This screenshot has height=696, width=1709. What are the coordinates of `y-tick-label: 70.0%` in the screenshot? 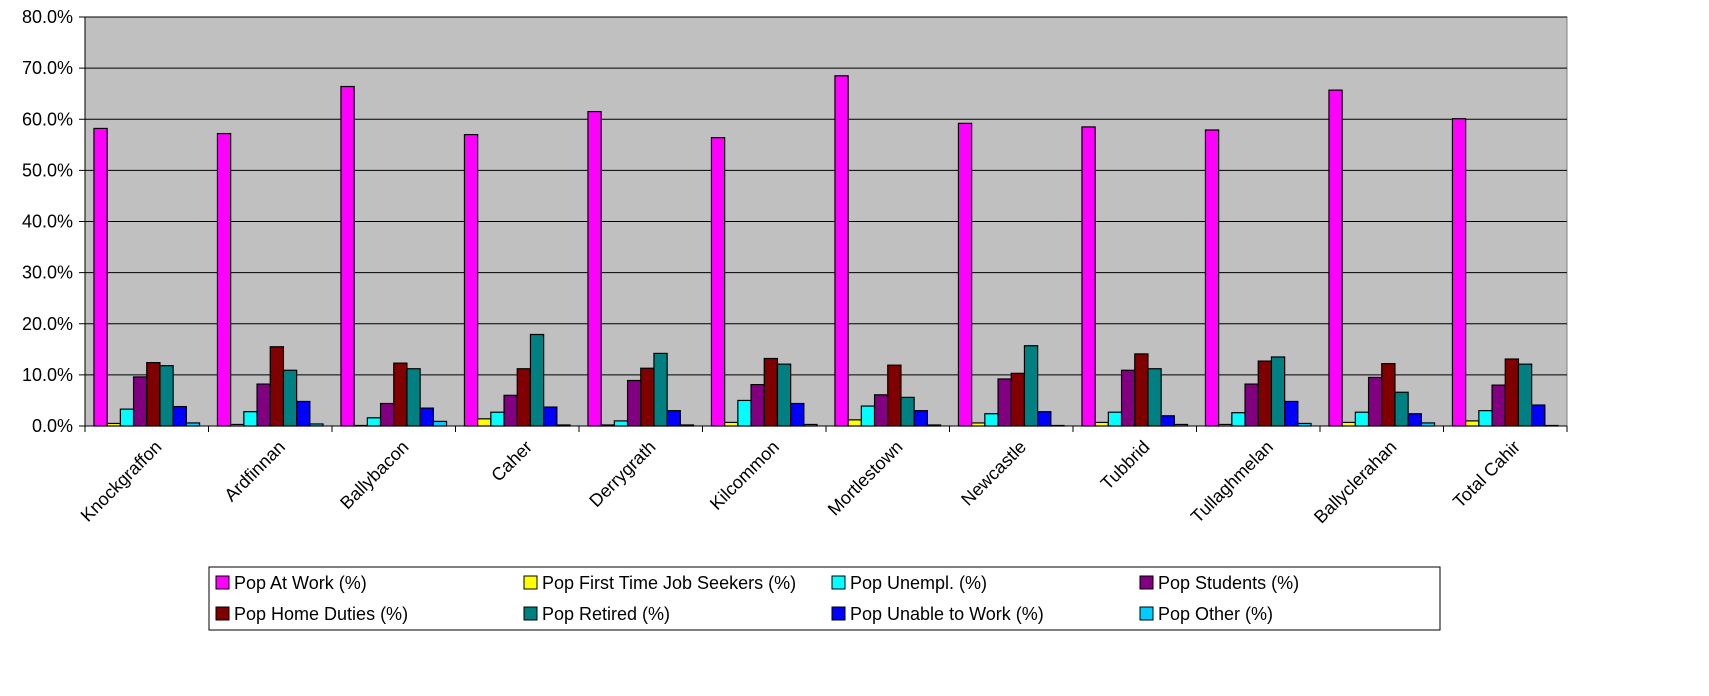 It's located at (47, 68).